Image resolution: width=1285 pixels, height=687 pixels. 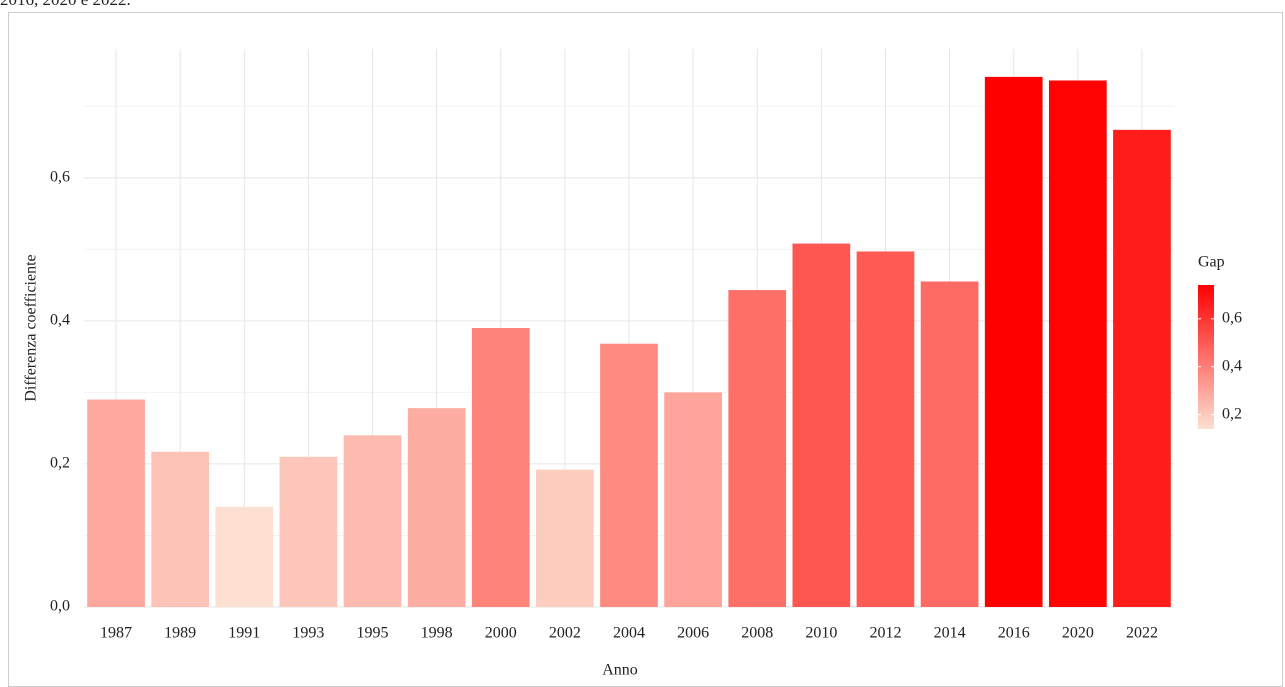 What do you see at coordinates (308, 633) in the screenshot?
I see `x-tick-label: 1993` at bounding box center [308, 633].